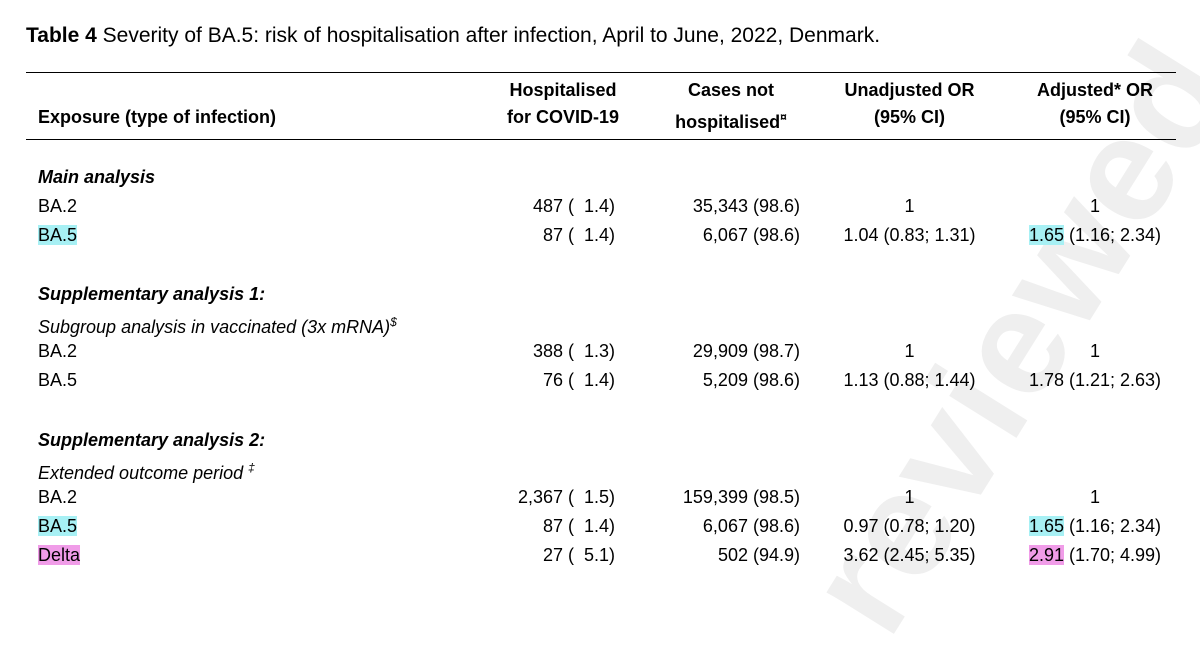  I want to click on header-unadj-line2: (95% CI), so click(909, 117).